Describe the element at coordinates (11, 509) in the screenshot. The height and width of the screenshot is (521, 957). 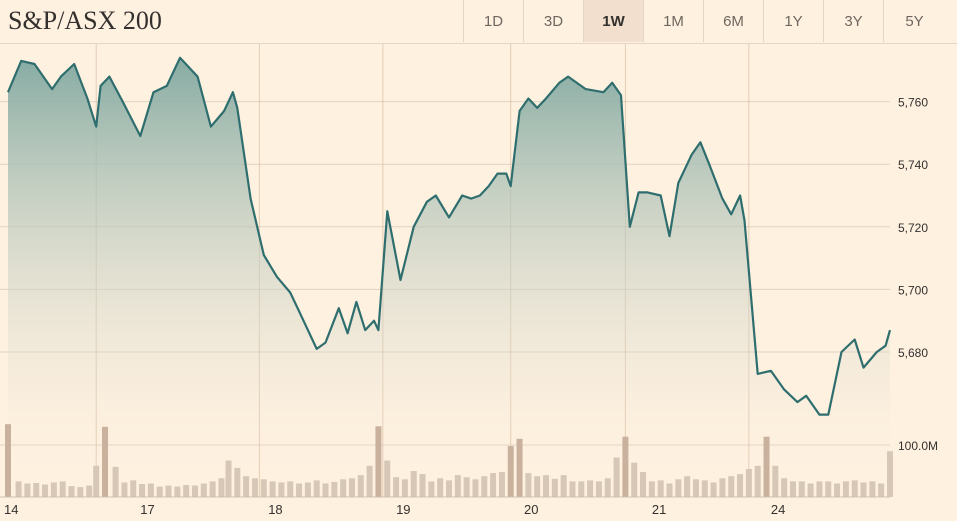
I see `x-tick-label: 14` at that location.